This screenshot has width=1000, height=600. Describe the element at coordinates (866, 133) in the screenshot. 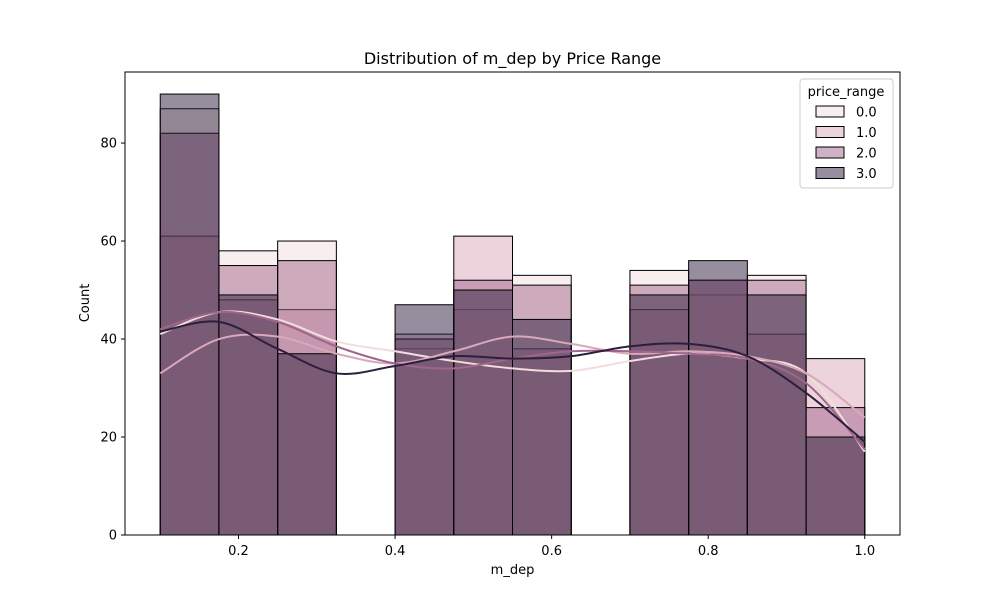

I see `legend-label: 1.0` at that location.